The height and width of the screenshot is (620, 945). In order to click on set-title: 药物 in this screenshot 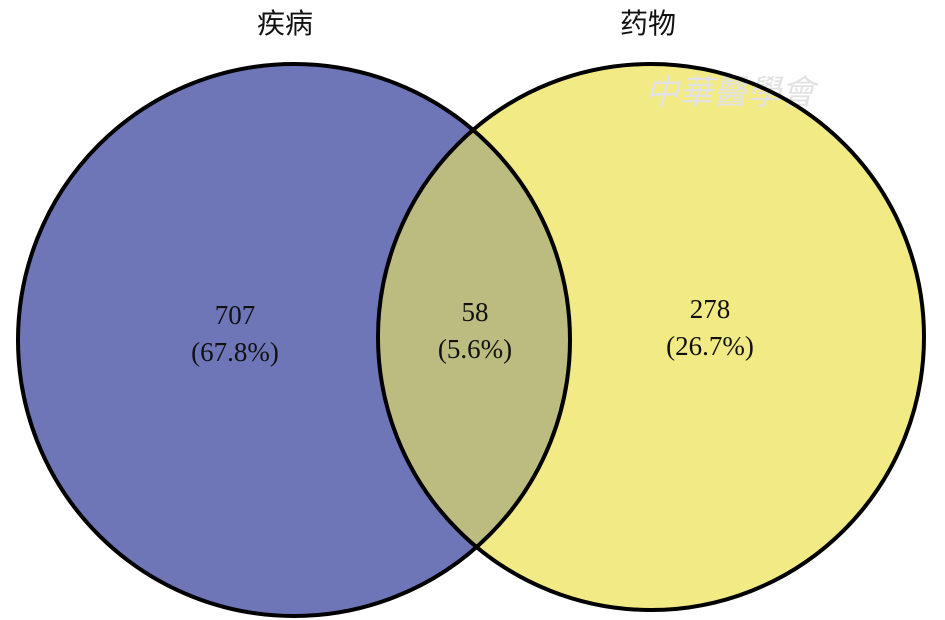, I will do `click(648, 23)`.